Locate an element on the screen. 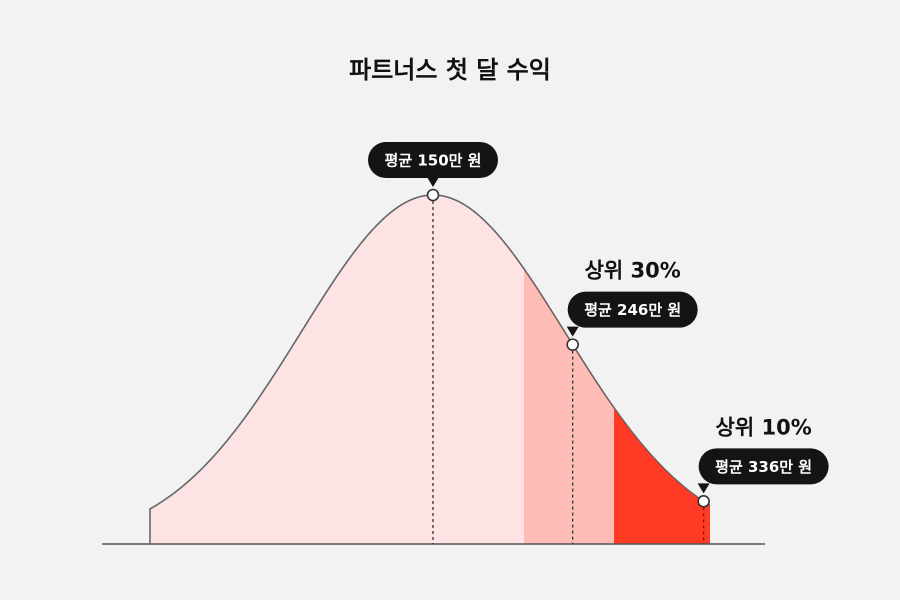 This screenshot has width=900, height=600. marker-label: 평균 336만 원 is located at coordinates (763, 467).